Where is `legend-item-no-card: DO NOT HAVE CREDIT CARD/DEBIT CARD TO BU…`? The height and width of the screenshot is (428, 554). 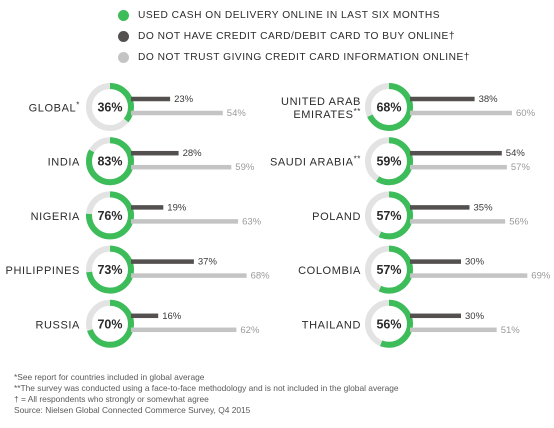
legend-item-no-card: DO NOT HAVE CREDIT CARD/DEBIT CARD TO BU… is located at coordinates (286, 36).